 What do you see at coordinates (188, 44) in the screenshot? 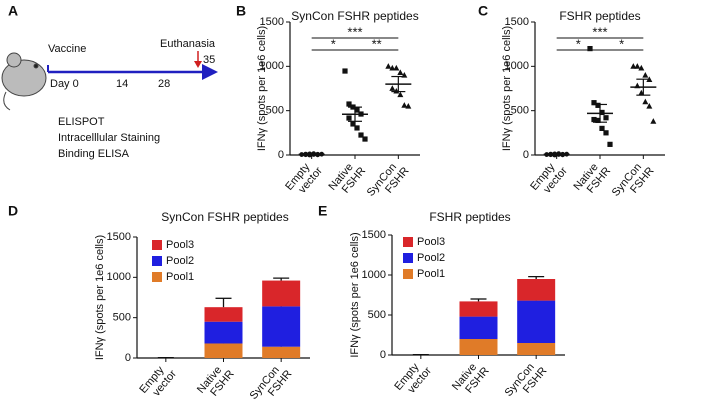
I see `euthanasia-label: Euthanasia` at bounding box center [188, 44].